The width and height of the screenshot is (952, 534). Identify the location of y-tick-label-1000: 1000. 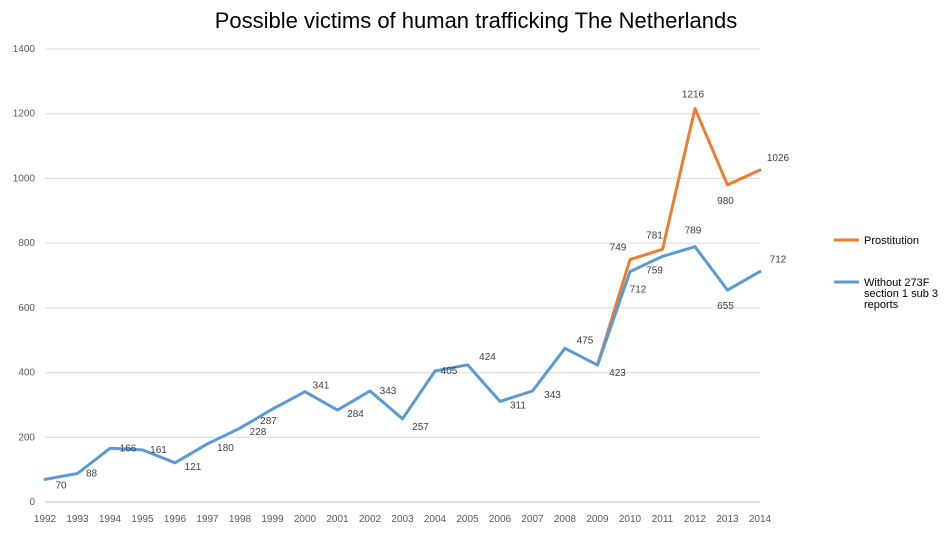
(24, 178).